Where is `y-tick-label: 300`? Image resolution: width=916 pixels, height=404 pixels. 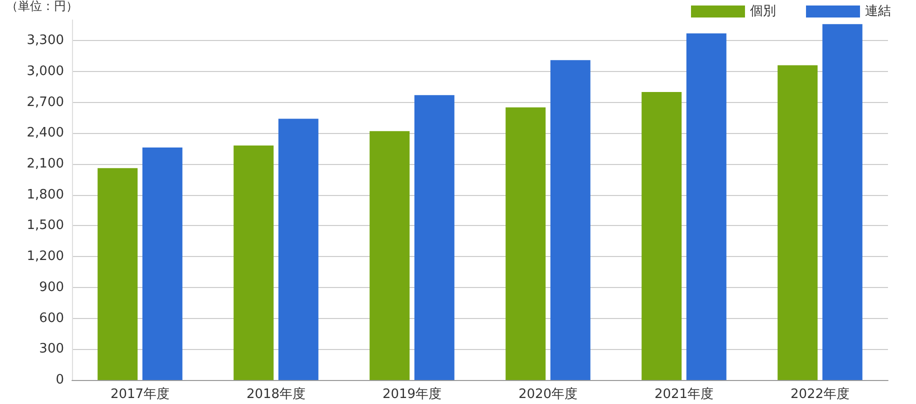 y-tick-label: 300 is located at coordinates (51, 349).